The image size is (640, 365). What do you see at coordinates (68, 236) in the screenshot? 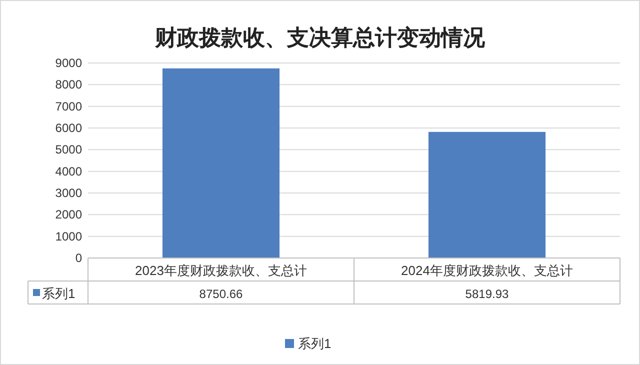
I see `y-tick-label: 1000` at bounding box center [68, 236].